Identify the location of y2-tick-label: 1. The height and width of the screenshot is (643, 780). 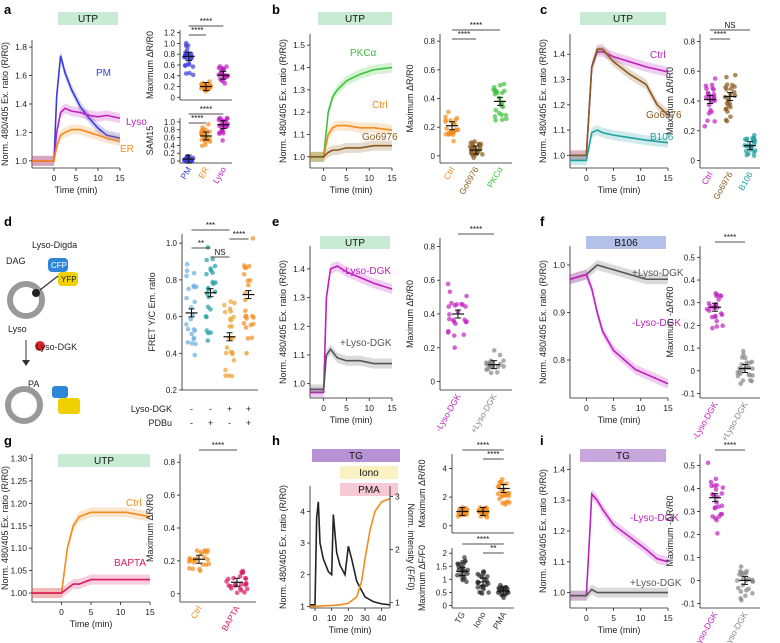
(397, 603).